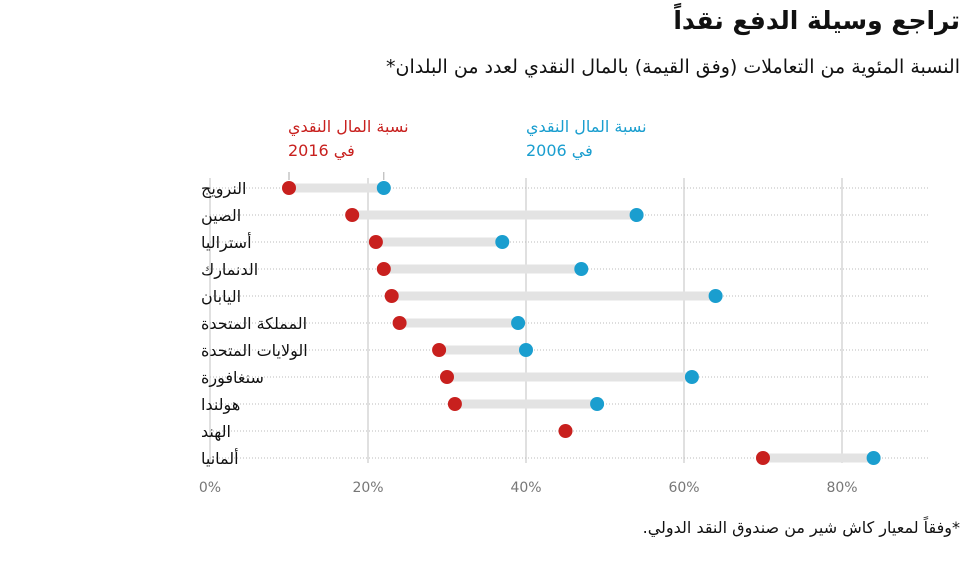 The height and width of the screenshot is (564, 974). What do you see at coordinates (216, 432) in the screenshot?
I see `category-label: الهند` at bounding box center [216, 432].